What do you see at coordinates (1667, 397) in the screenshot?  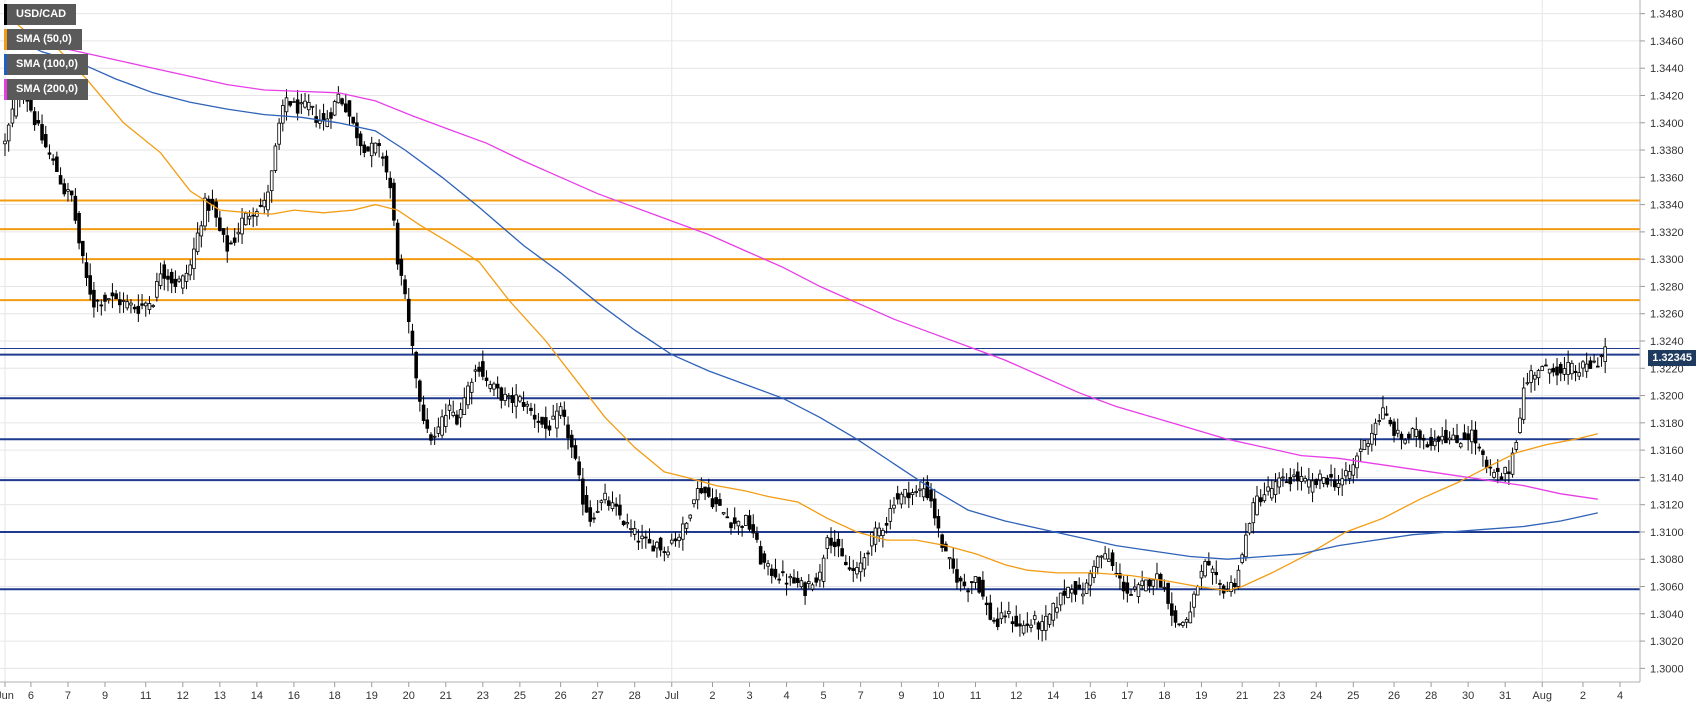 I see `y-tick-label: 1.3200` at bounding box center [1667, 397].